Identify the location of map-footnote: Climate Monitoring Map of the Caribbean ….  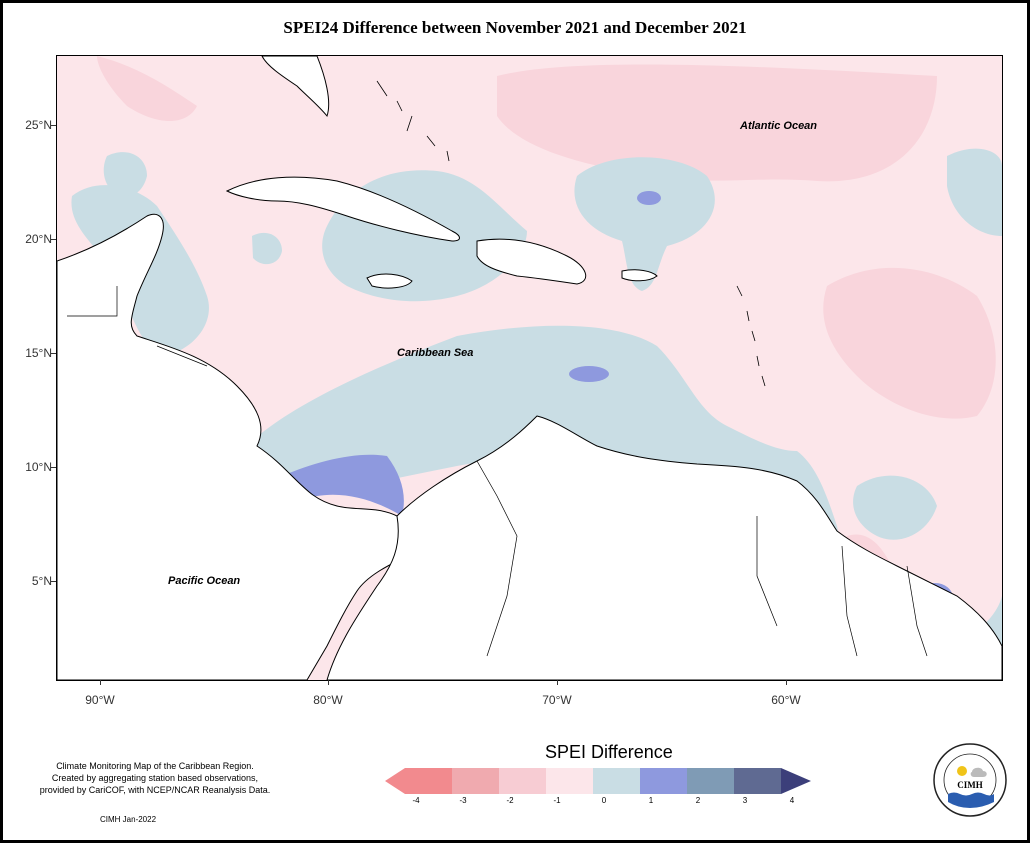
(155, 778).